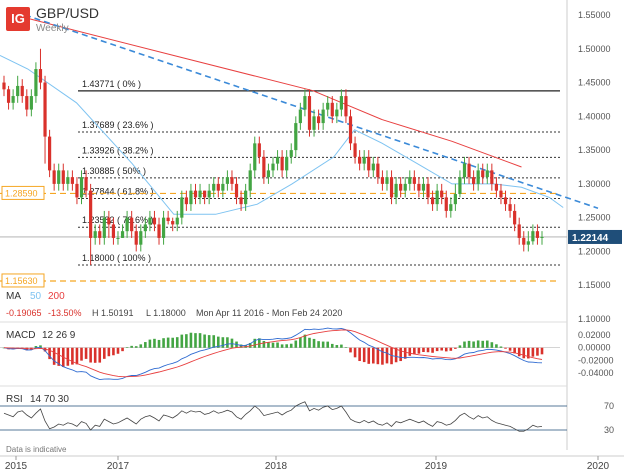 The image size is (624, 472). I want to click on y-tick-label: 1.45000, so click(594, 83).